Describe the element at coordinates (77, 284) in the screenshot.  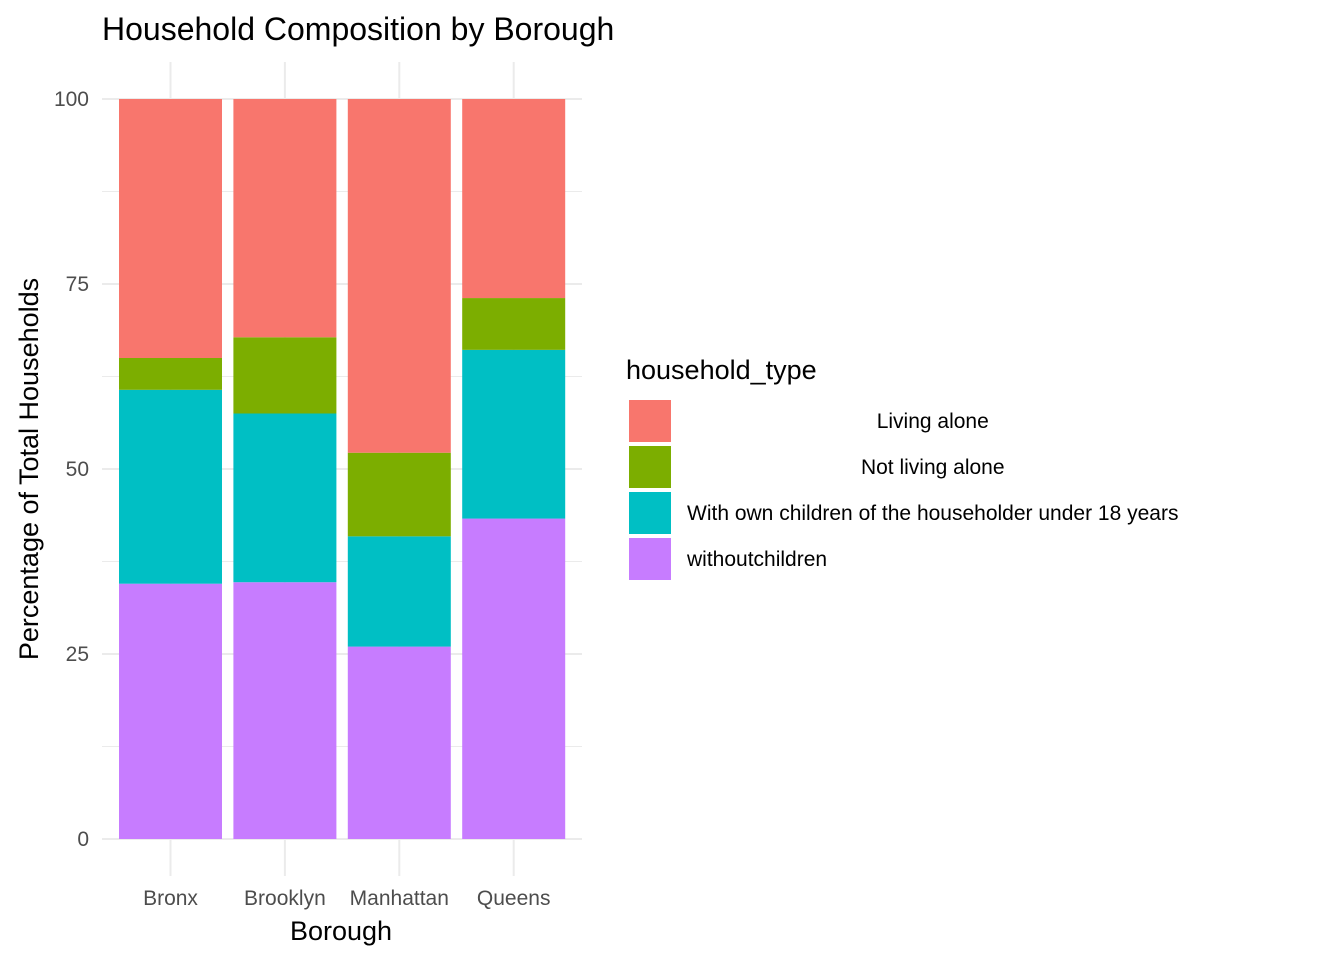
I see `y-tick-label: 75` at that location.